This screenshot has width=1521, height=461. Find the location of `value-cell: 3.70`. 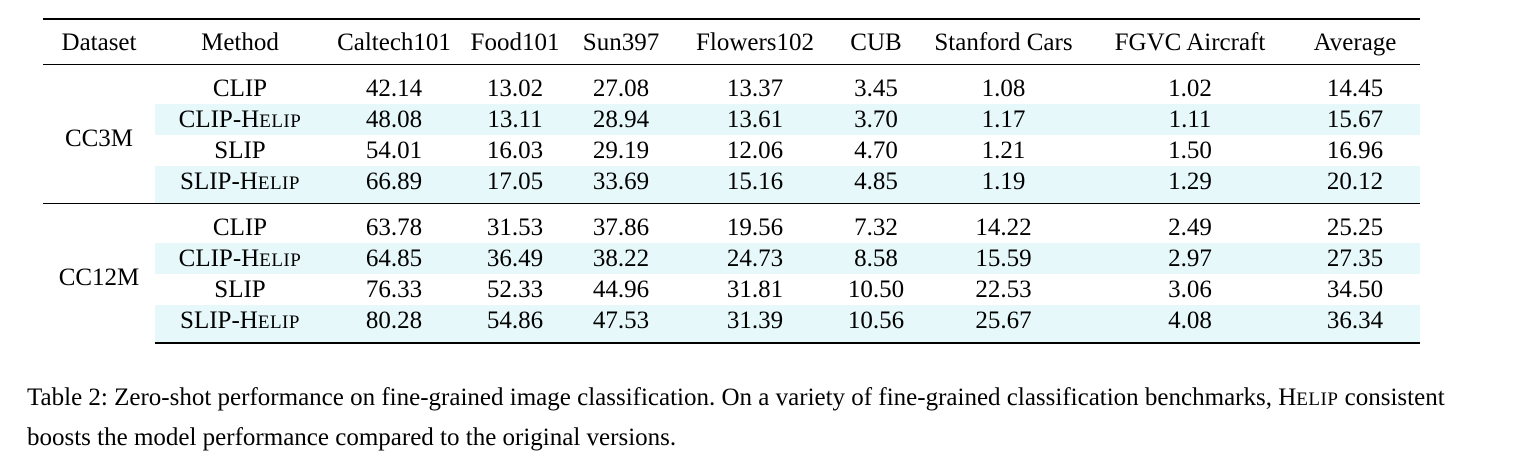

value-cell: 3.70 is located at coordinates (876, 119).